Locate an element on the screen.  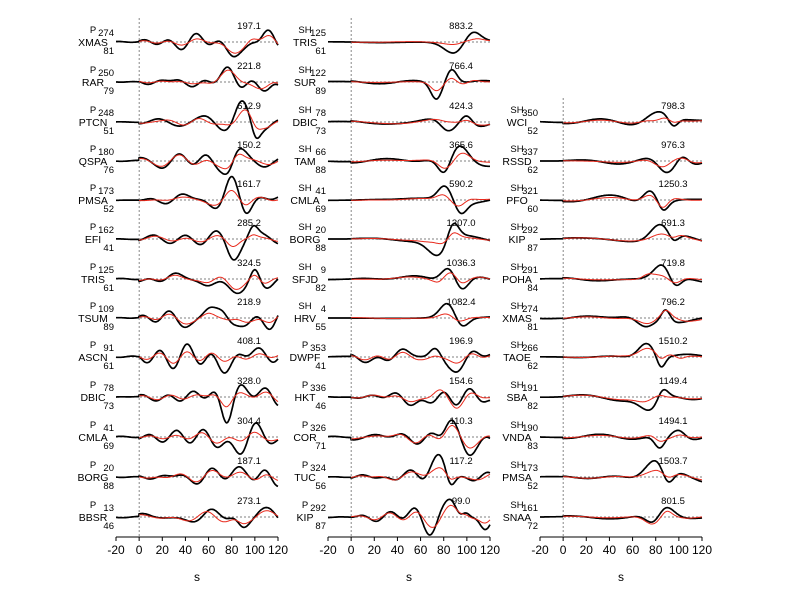
distance-label: 55 is located at coordinates (320, 327).